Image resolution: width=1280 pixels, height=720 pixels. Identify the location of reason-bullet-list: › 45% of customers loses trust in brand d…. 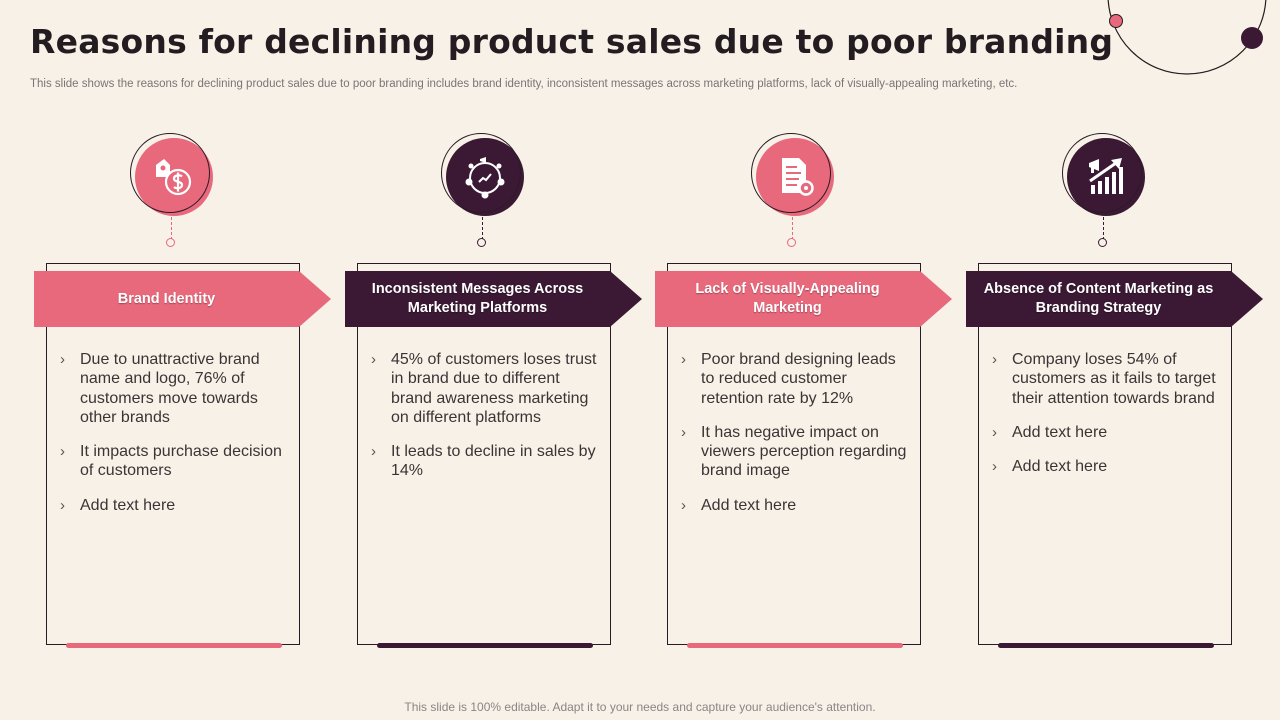
(487, 423).